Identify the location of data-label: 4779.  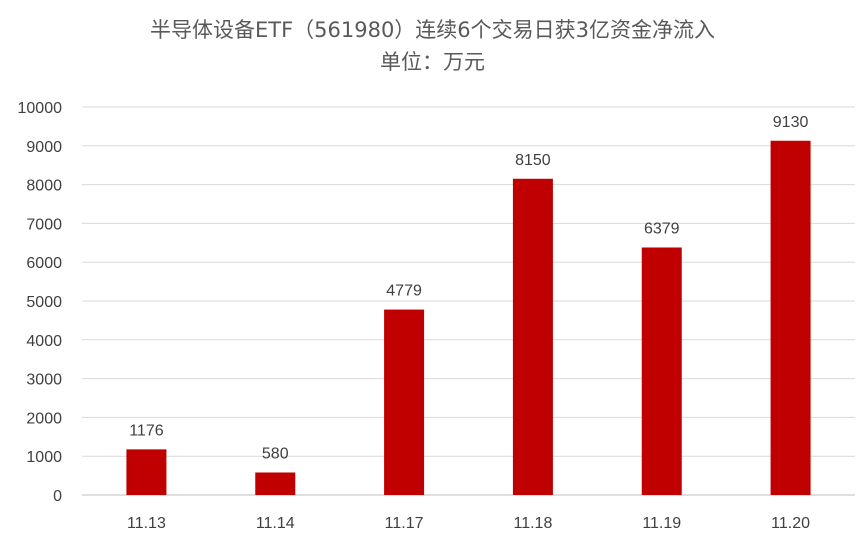
(404, 291).